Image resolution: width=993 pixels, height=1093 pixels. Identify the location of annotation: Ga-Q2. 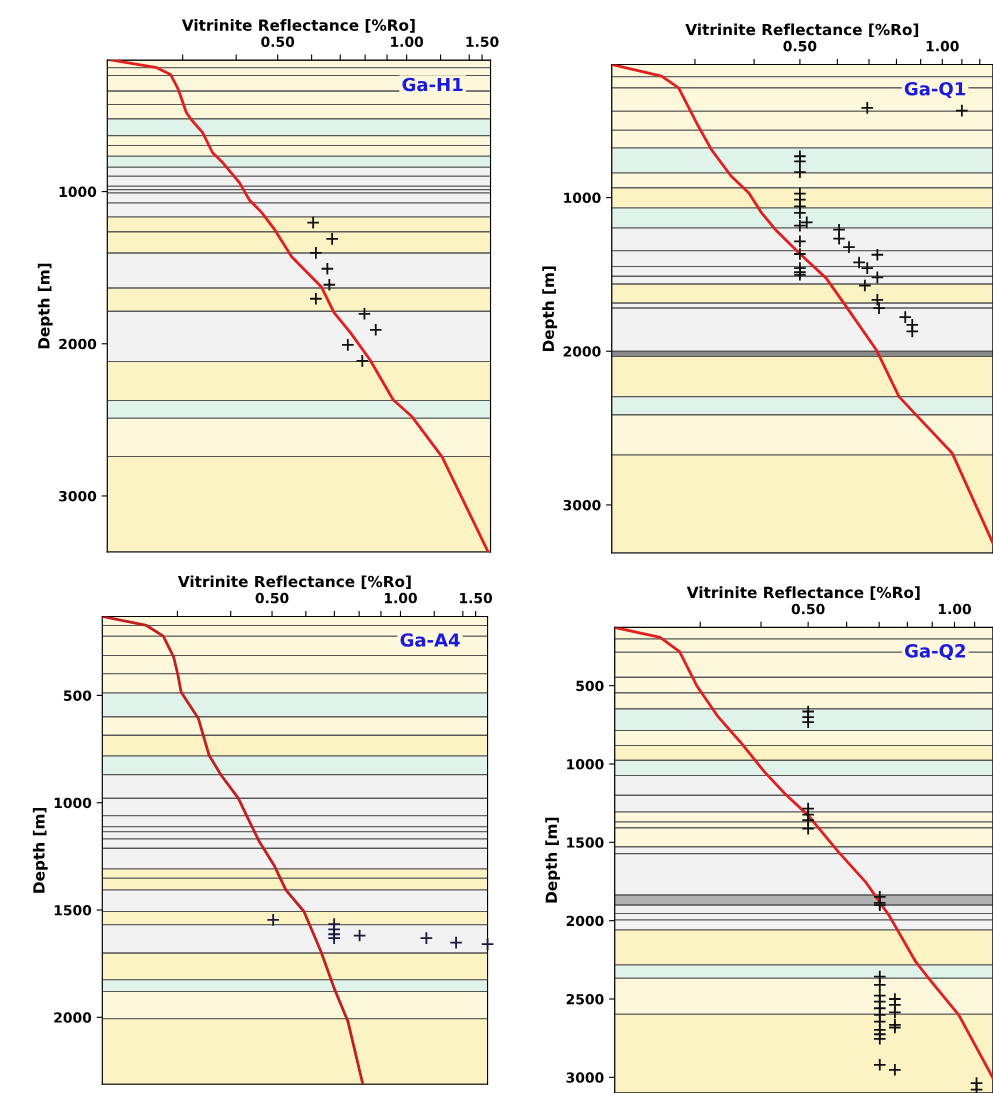
(935, 652).